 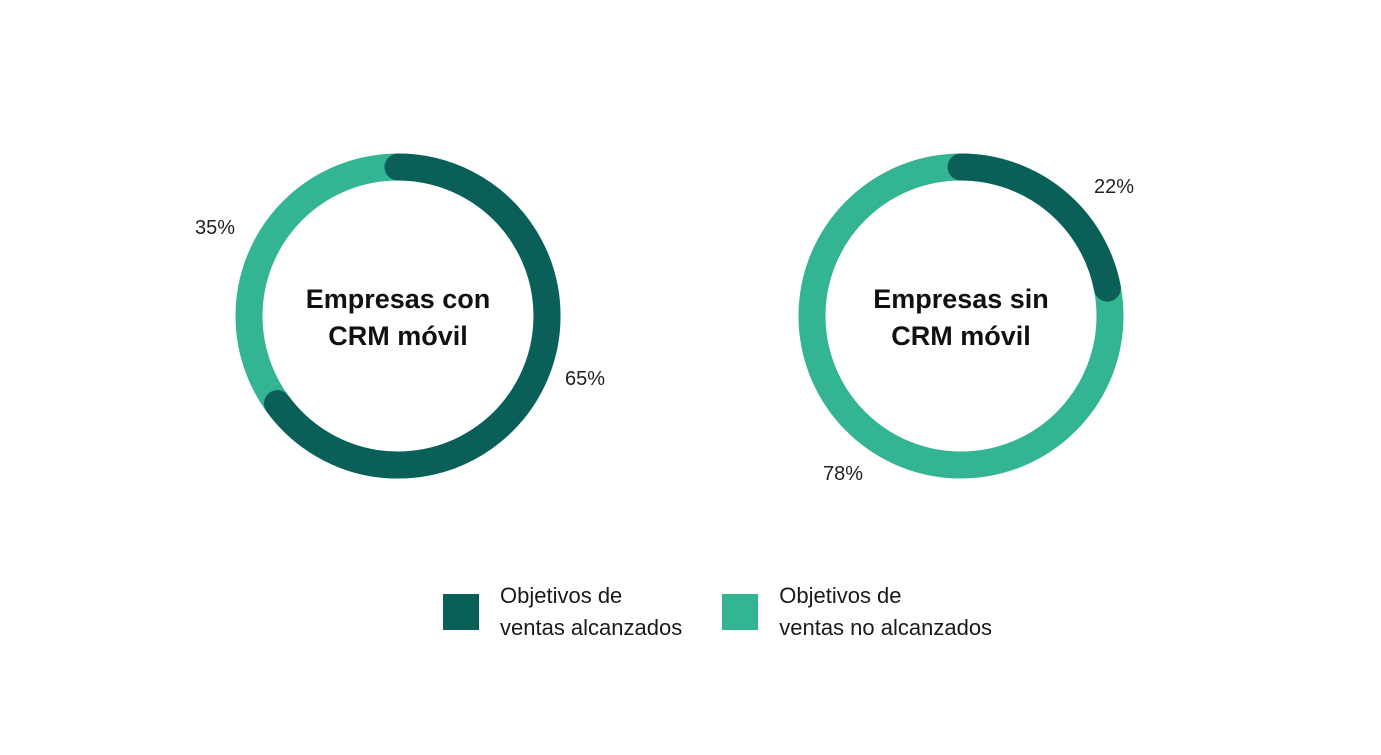 I want to click on legend-label: Objetivos de ventas alcanzados, so click(x=591, y=611).